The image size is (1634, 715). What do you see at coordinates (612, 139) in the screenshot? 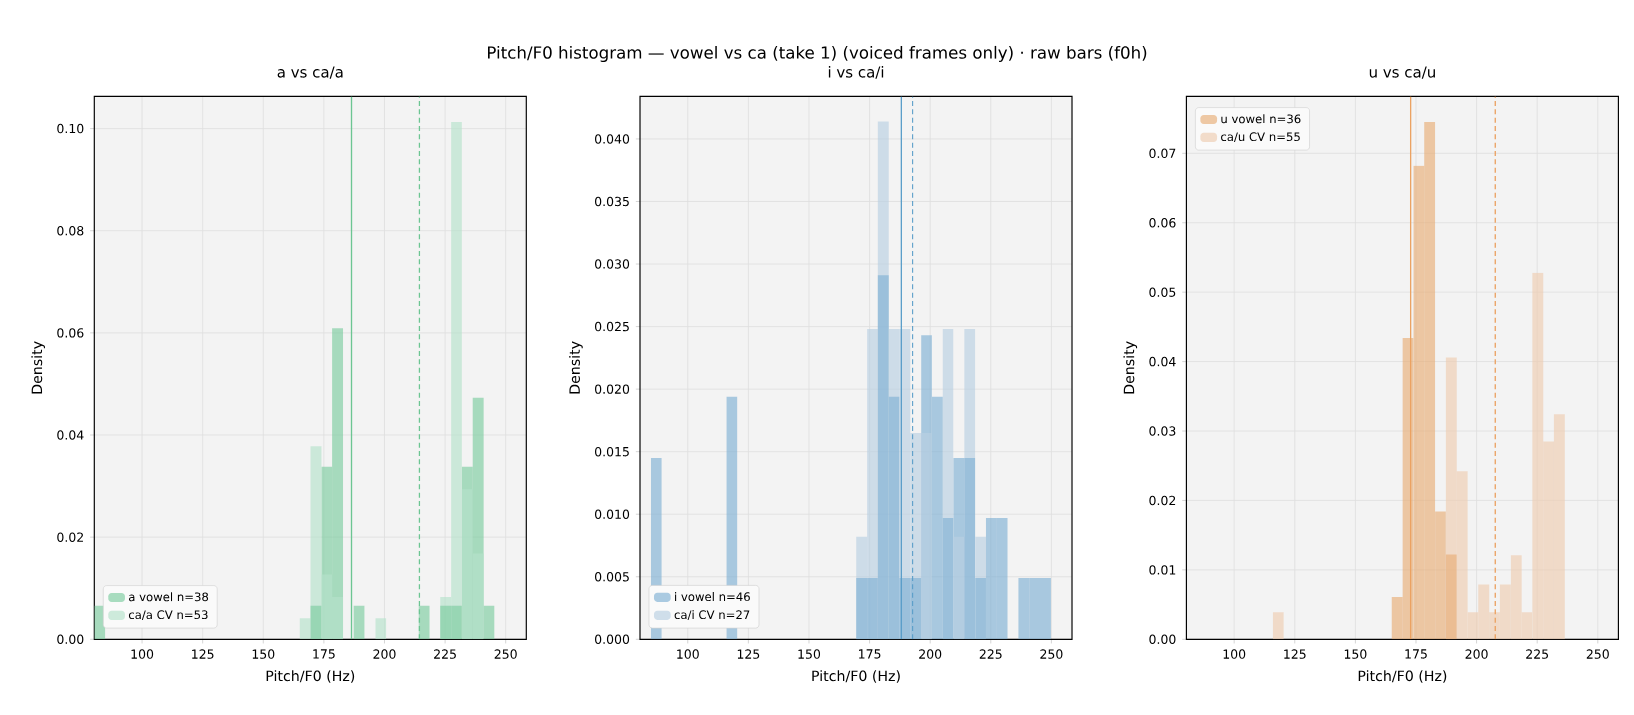
I see `y-tick-label: 0.040` at bounding box center [612, 139].